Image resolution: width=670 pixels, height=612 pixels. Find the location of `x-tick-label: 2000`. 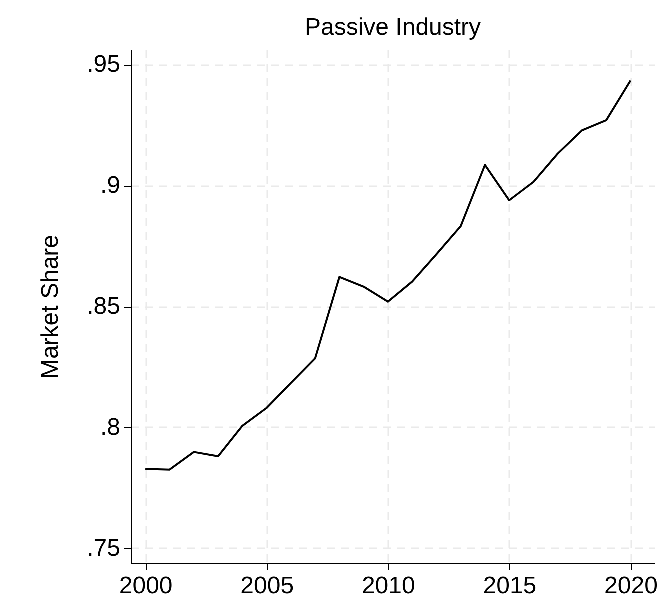

x-tick-label: 2000 is located at coordinates (146, 586).